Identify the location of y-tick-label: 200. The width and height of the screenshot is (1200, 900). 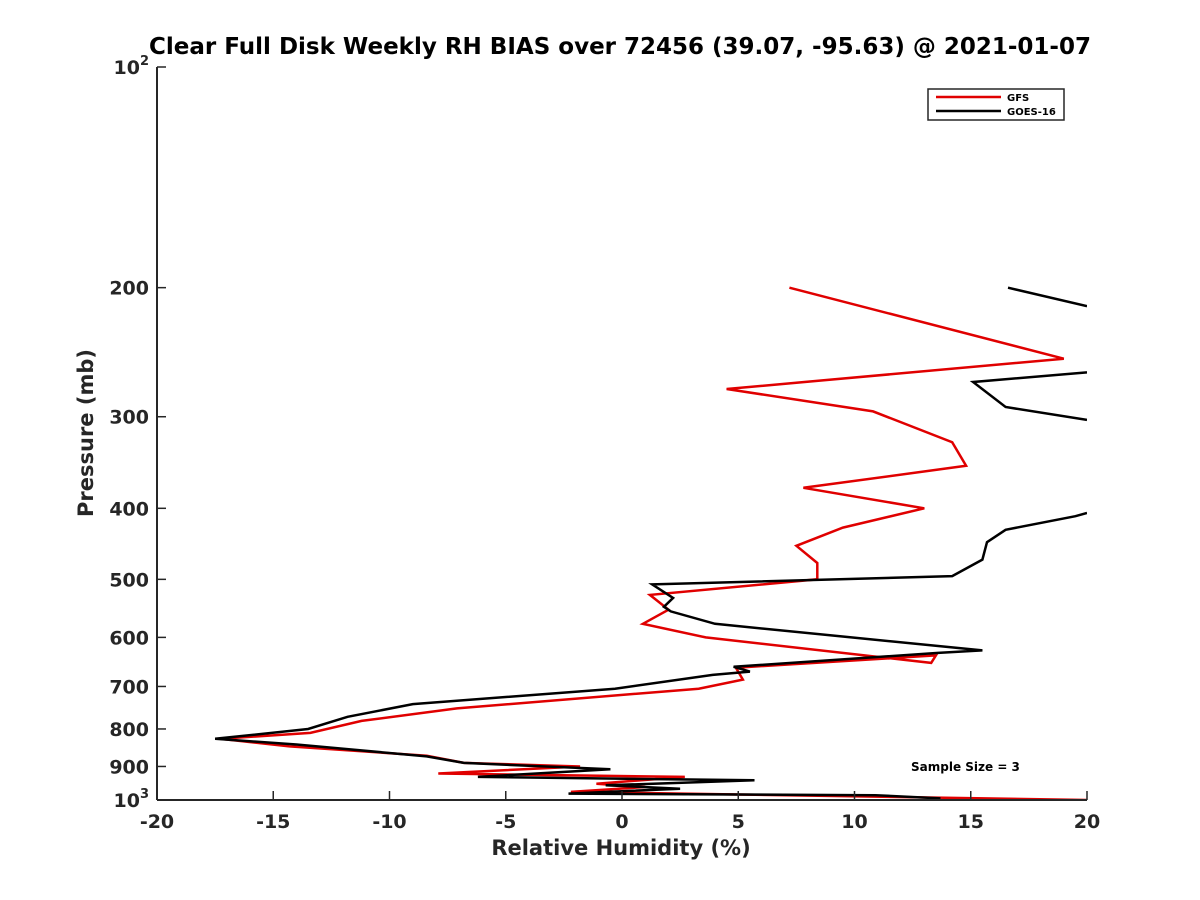
(129, 289).